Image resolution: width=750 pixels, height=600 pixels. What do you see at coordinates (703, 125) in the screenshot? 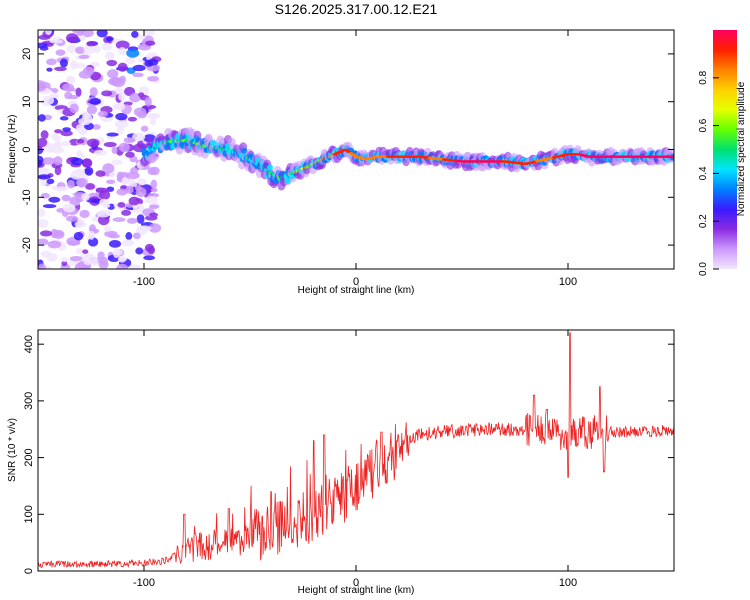
I see `colorbar-tick-label: 0.6` at bounding box center [703, 125].